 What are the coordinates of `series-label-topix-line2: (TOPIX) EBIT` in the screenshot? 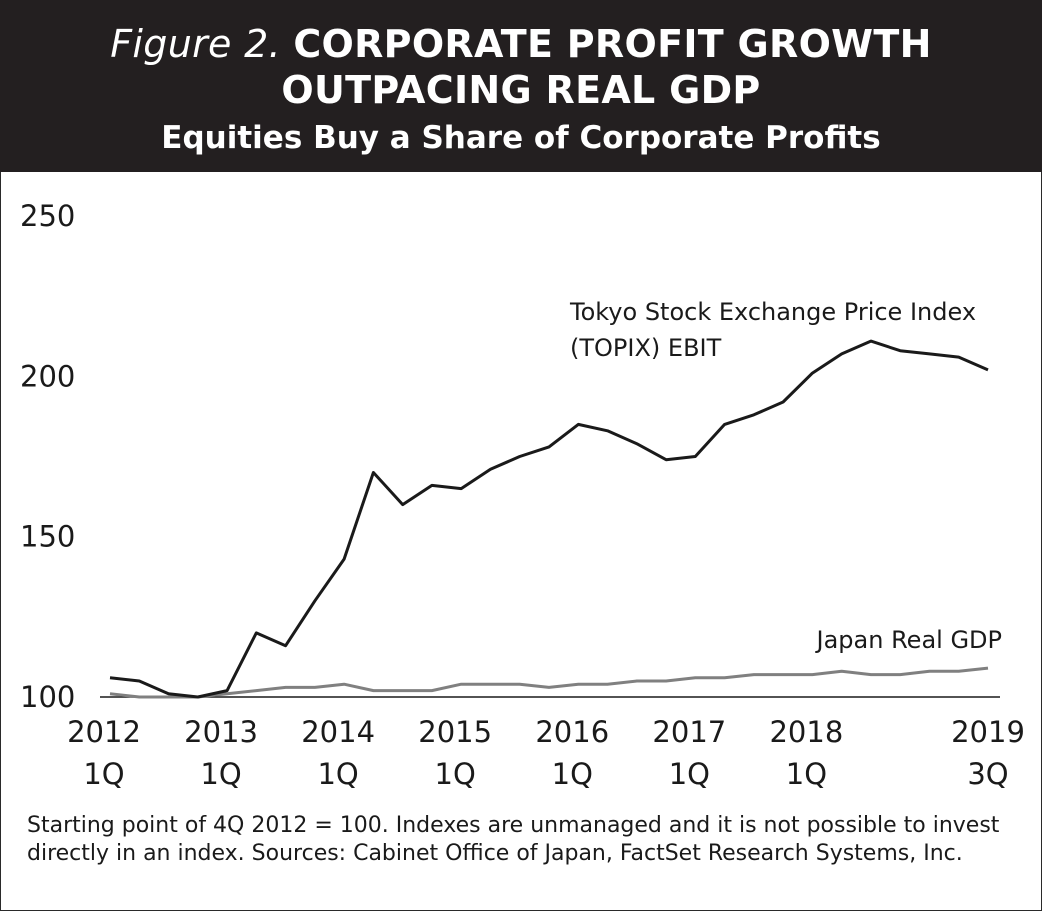 It's located at (646, 348).